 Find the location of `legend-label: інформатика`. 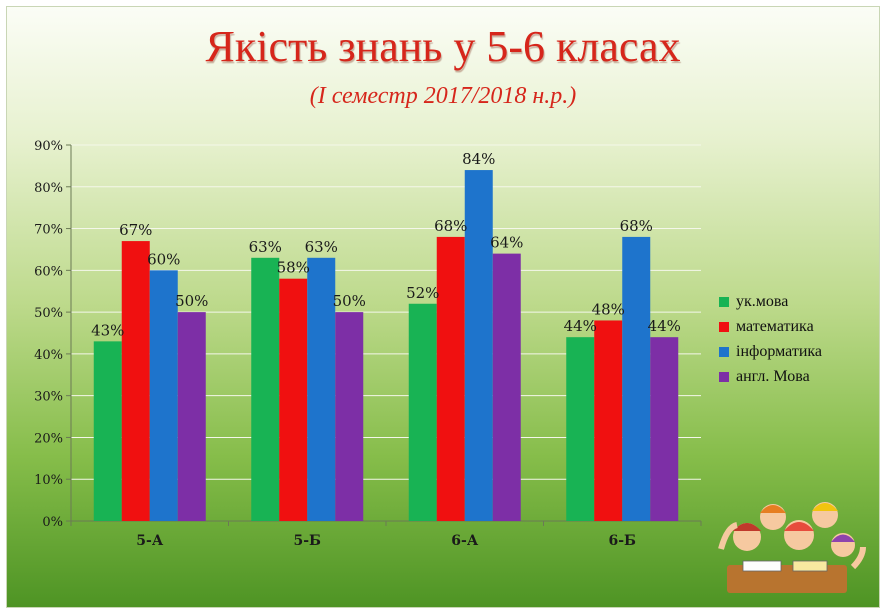

legend-label: інформатика is located at coordinates (779, 351).